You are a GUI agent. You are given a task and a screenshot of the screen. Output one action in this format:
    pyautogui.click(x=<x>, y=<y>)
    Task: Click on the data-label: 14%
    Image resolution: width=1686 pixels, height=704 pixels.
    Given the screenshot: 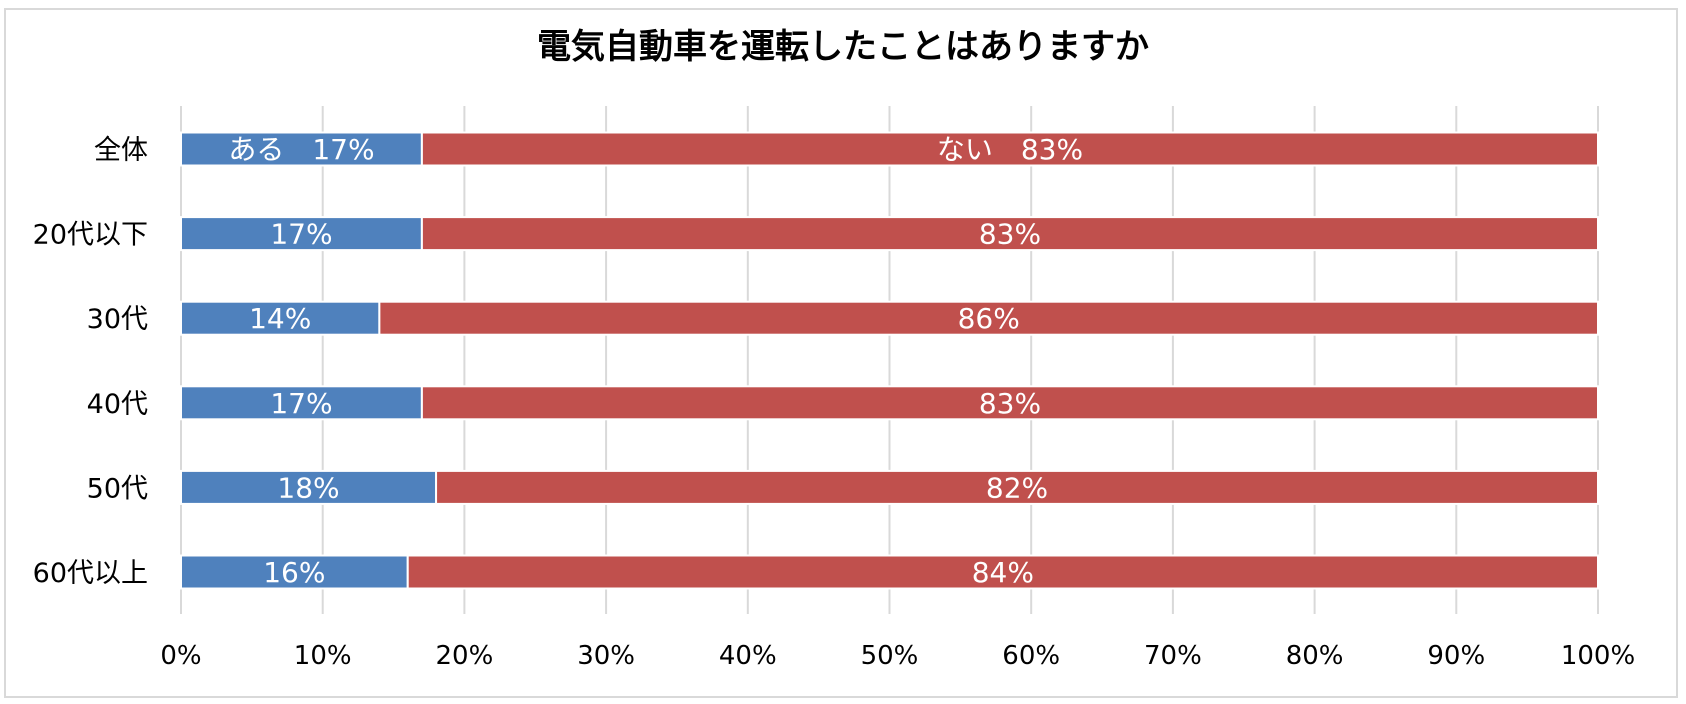 What is the action you would take?
    pyautogui.click(x=280, y=318)
    